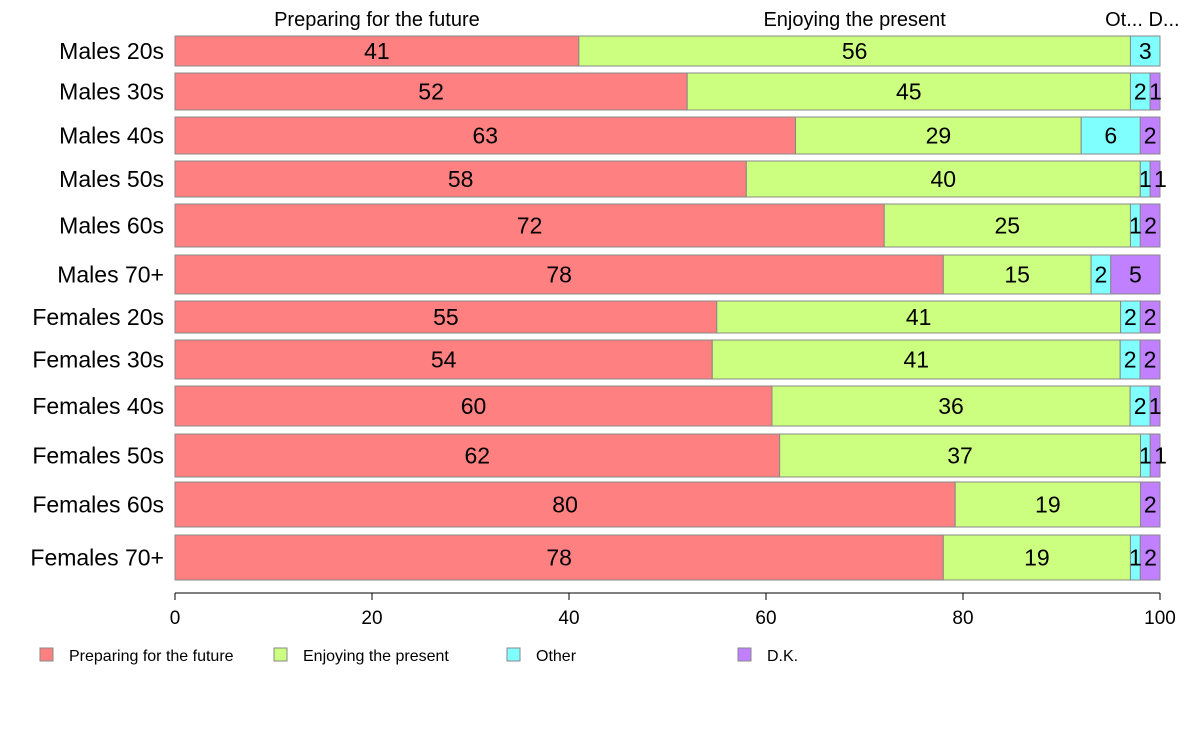 The width and height of the screenshot is (1188, 736). What do you see at coordinates (98, 456) in the screenshot?
I see `category-label: Females 50s` at bounding box center [98, 456].